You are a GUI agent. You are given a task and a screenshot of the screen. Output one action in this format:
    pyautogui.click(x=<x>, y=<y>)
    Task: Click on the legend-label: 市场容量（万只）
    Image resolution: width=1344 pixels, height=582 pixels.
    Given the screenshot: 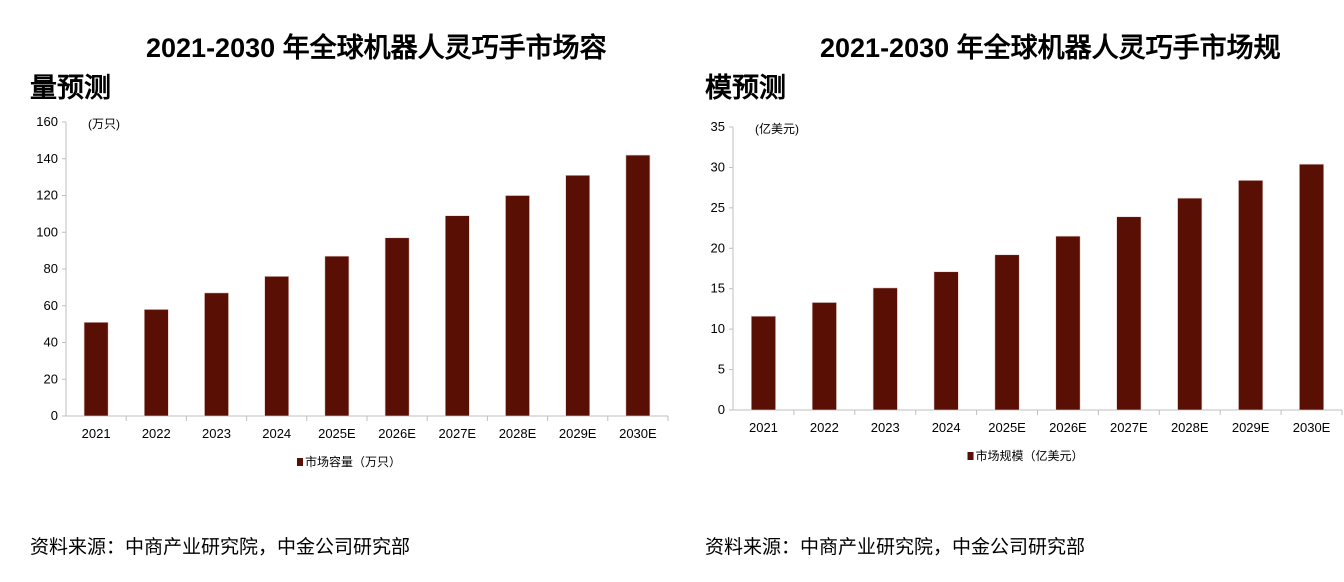 What is the action you would take?
    pyautogui.click(x=353, y=461)
    